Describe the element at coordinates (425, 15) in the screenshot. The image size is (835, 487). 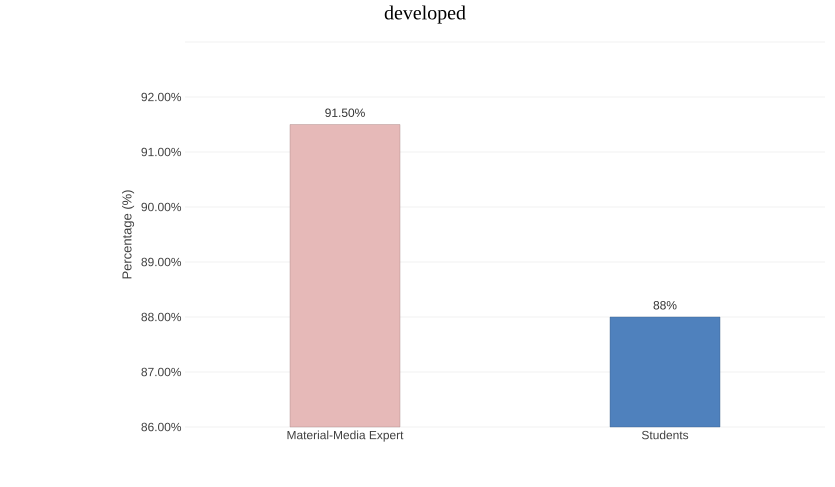
I see `chart-title: developed` at that location.